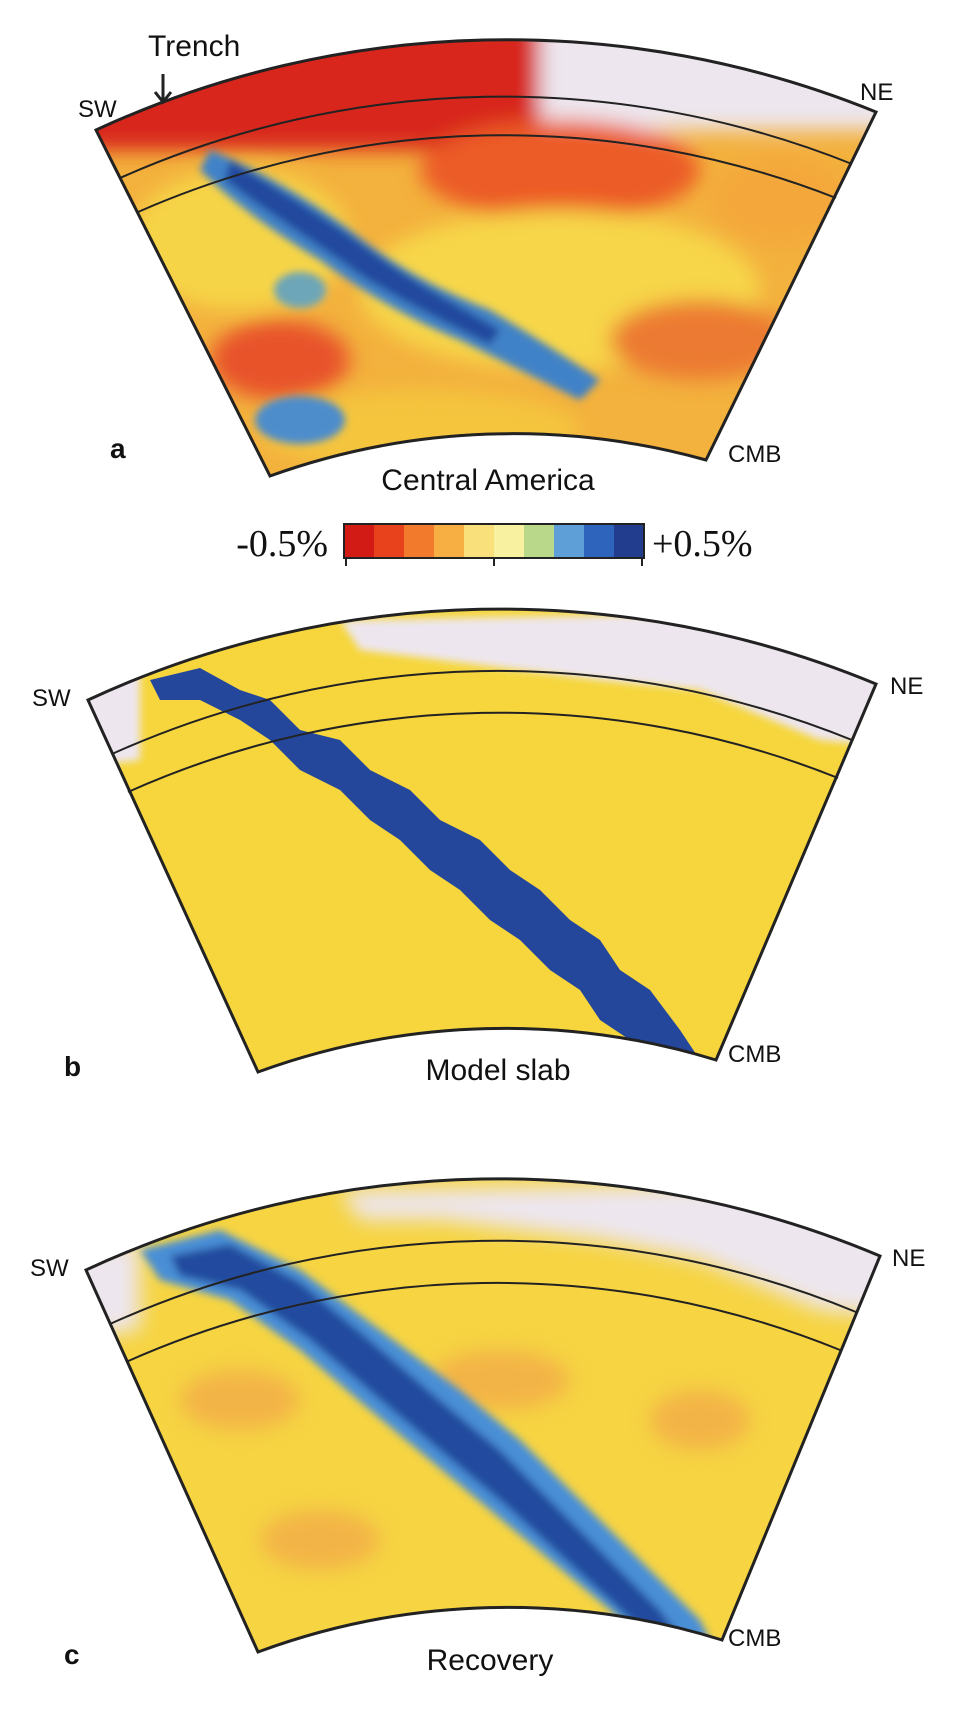  What do you see at coordinates (490, 1660) in the screenshot?
I see `panel-c-title: Recovery` at bounding box center [490, 1660].